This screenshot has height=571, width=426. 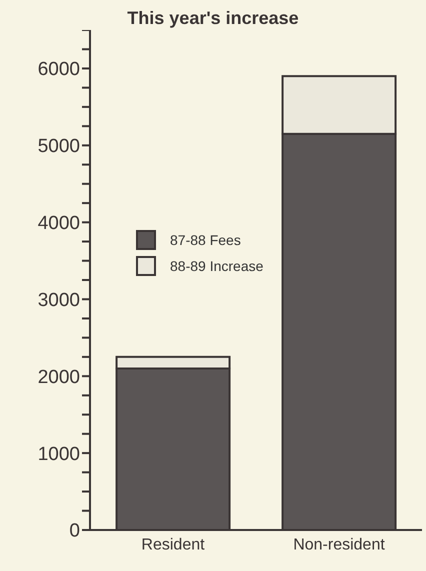 I want to click on legend-label: 87-88 Fees, so click(x=205, y=240).